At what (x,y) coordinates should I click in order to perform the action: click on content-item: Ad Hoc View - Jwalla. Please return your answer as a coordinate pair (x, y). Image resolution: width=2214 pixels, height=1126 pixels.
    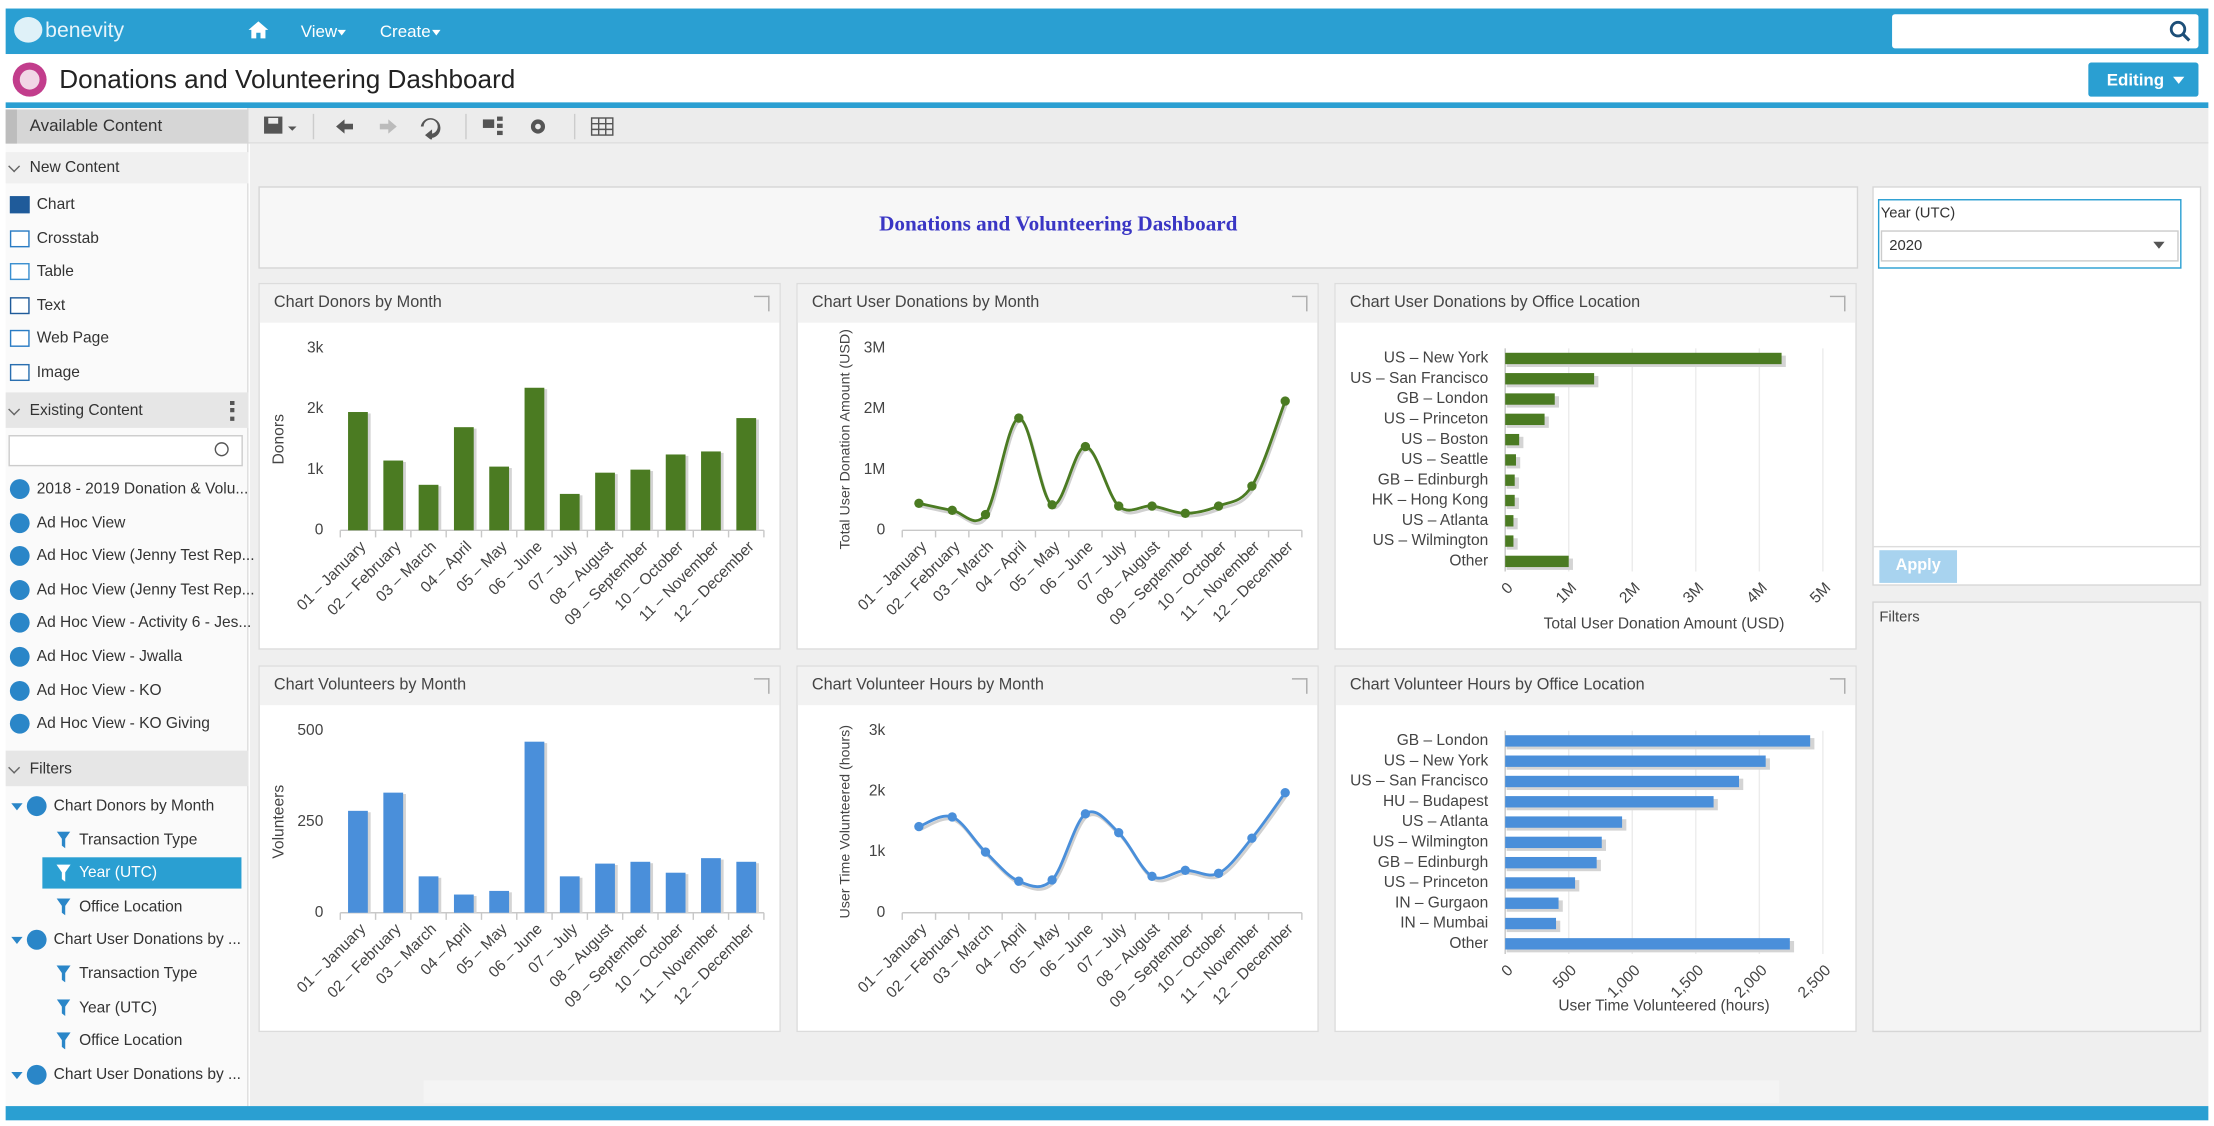
    Looking at the image, I should click on (109, 657).